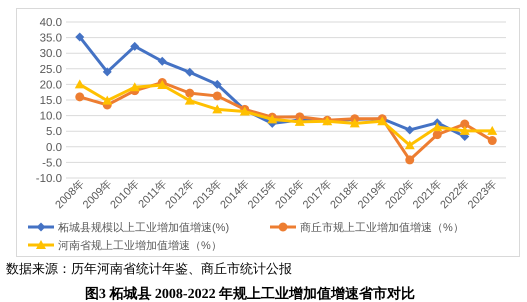 This screenshot has height=302, width=527. Describe the element at coordinates (54, 148) in the screenshot. I see `y-tick-label: 0.0` at that location.